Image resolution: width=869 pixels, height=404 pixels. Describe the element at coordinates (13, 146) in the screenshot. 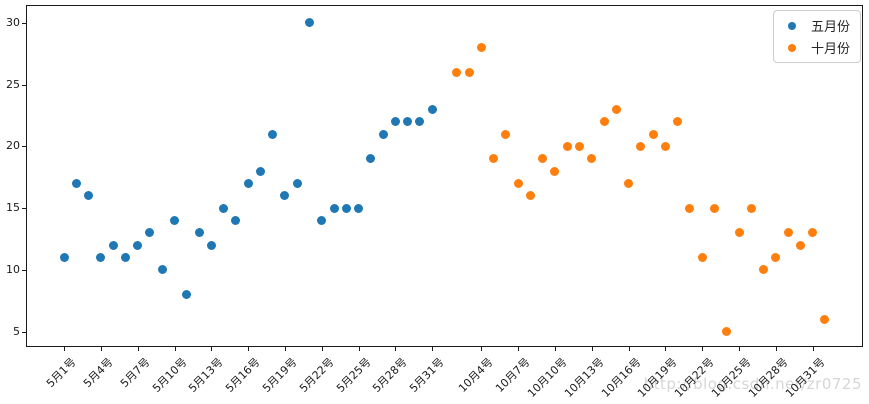

I see `y-axis-tick-label: 20` at that location.